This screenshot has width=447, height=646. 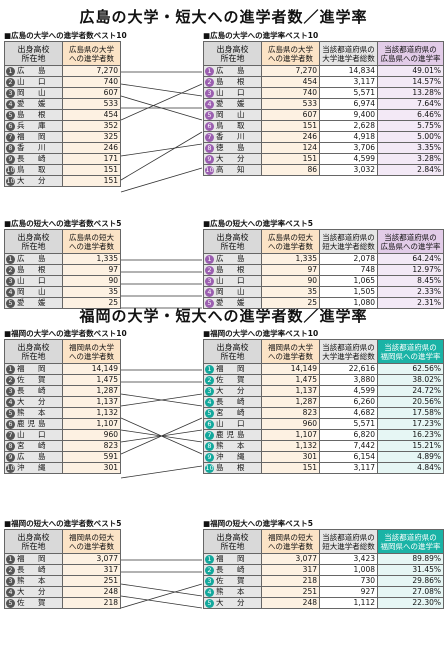 I want to click on table-caption: ■福岡の大学への進学率ベスト10, so click(x=261, y=333).